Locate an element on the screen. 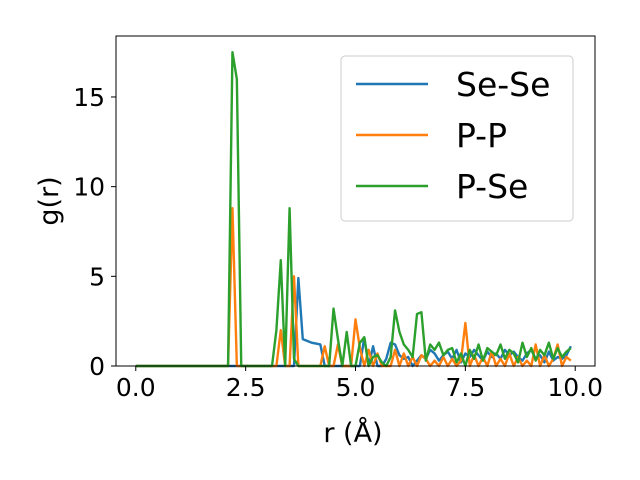  x-tick-label: 0.0 is located at coordinates (136, 387).